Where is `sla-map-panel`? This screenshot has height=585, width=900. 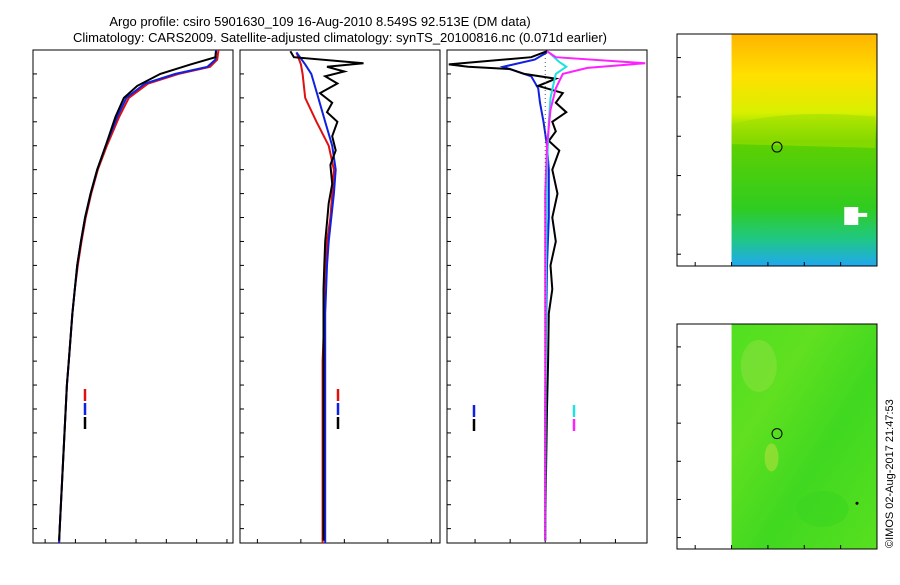
sla-map-panel is located at coordinates (777, 436).